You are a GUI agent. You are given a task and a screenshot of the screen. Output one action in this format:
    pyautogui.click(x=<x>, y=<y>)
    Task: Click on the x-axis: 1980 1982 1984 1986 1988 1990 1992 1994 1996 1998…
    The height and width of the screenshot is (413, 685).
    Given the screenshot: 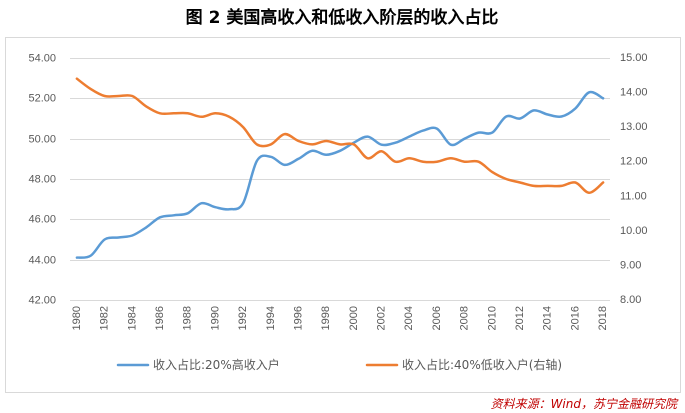 What is the action you would take?
    pyautogui.click(x=340, y=318)
    